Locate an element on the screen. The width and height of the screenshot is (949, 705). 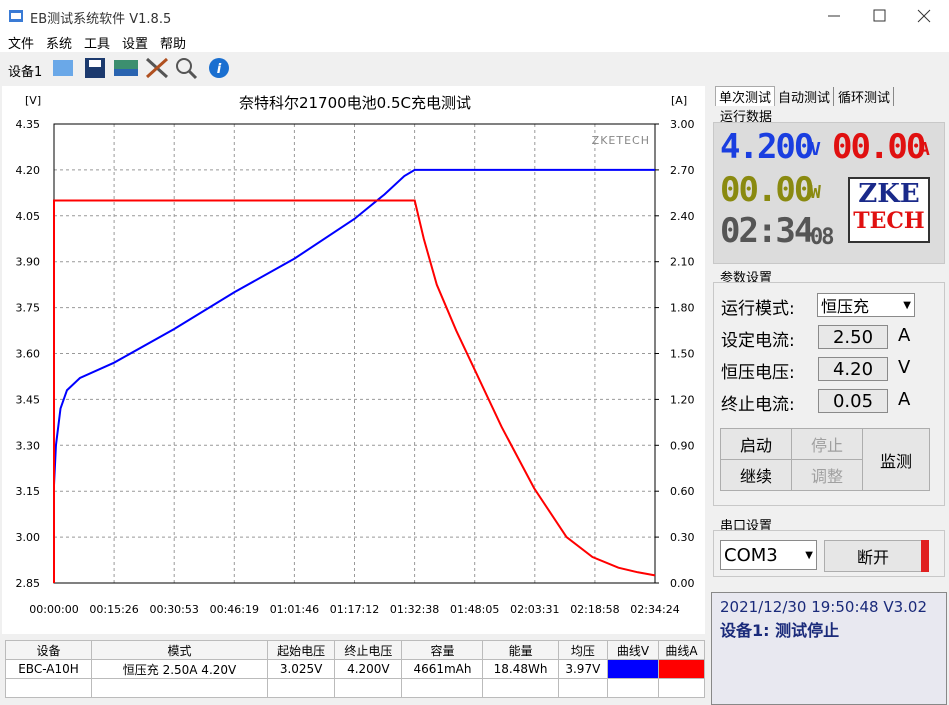
param-input: 0.05 is located at coordinates (853, 401).